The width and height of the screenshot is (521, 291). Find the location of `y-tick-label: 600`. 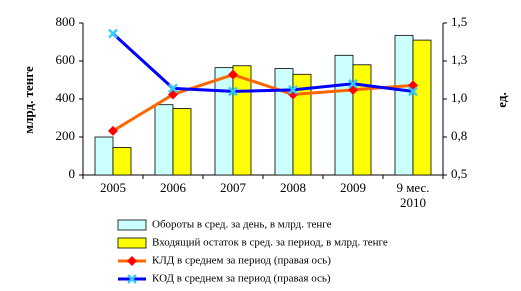

y-tick-label: 600 is located at coordinates (66, 59).